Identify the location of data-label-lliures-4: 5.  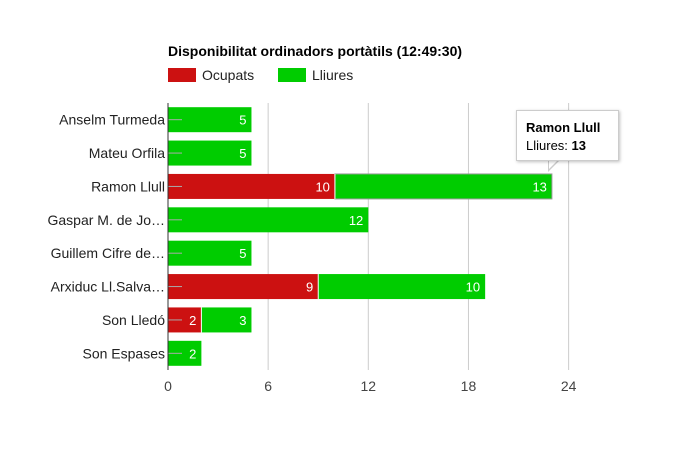
(242, 253).